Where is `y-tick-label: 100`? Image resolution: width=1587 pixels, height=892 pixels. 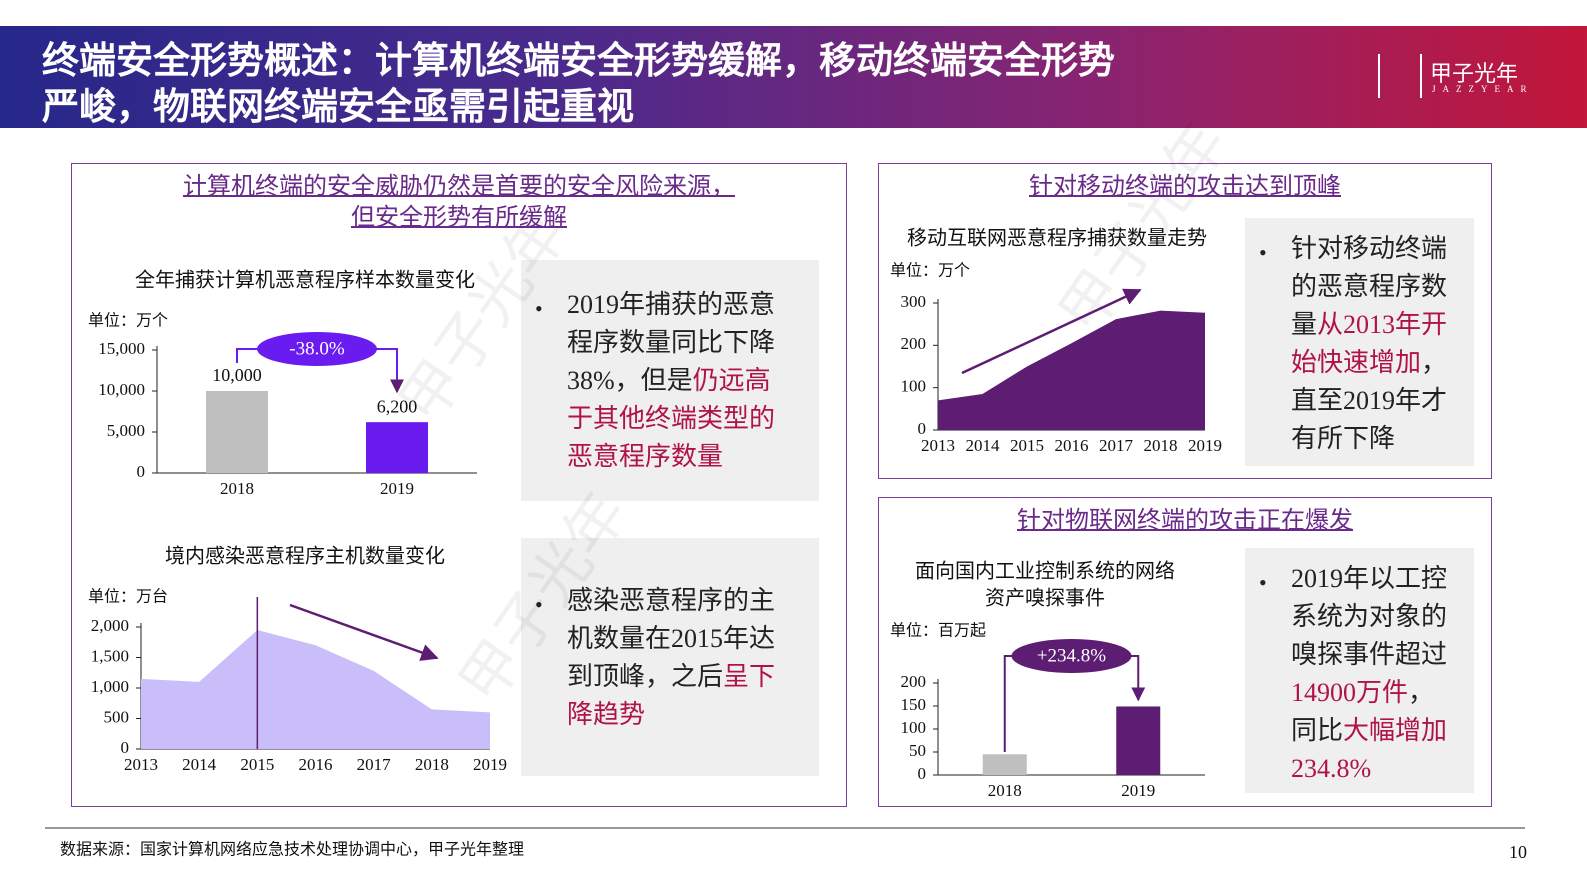 y-tick-label: 100 is located at coordinates (914, 727).